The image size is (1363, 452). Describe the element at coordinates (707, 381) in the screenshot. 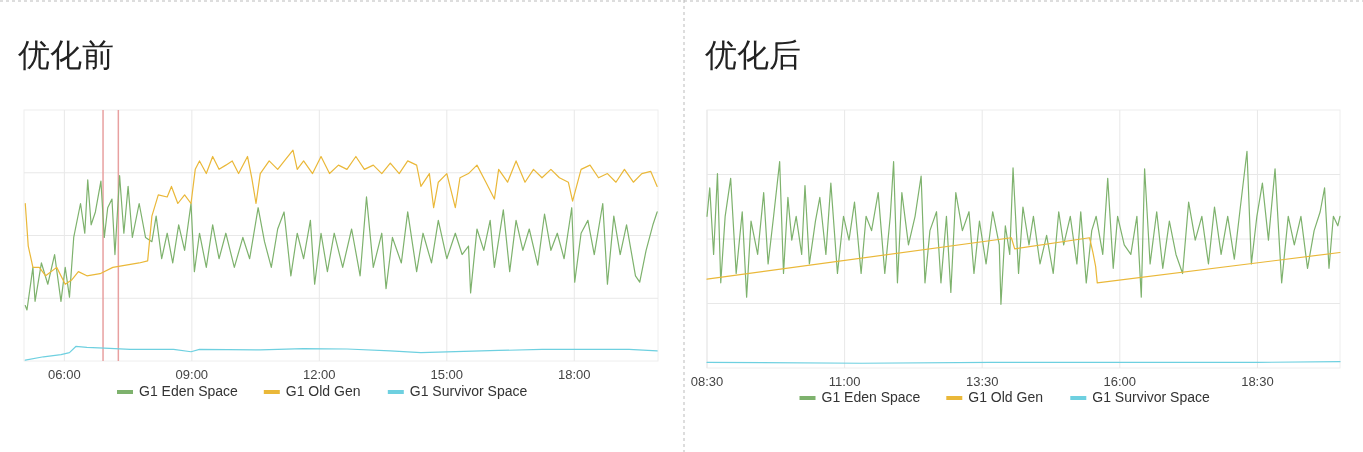

I see `x-tick-label: 08:30` at that location.